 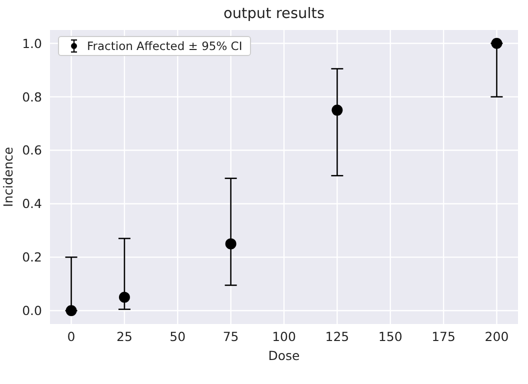 I want to click on x-tick-label: 75, so click(x=230, y=336).